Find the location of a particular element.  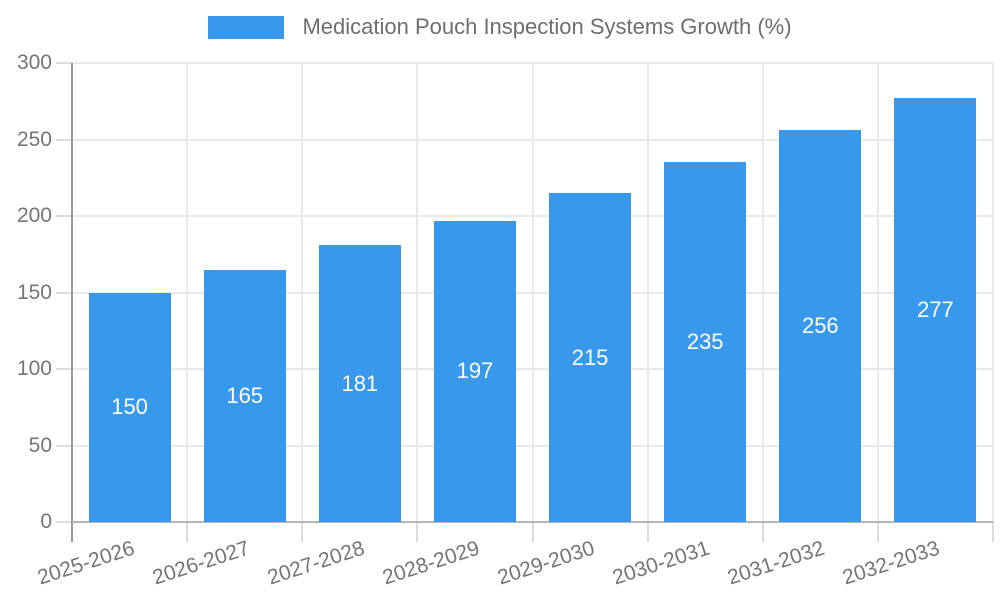

bar-value-label: 197 is located at coordinates (475, 371).